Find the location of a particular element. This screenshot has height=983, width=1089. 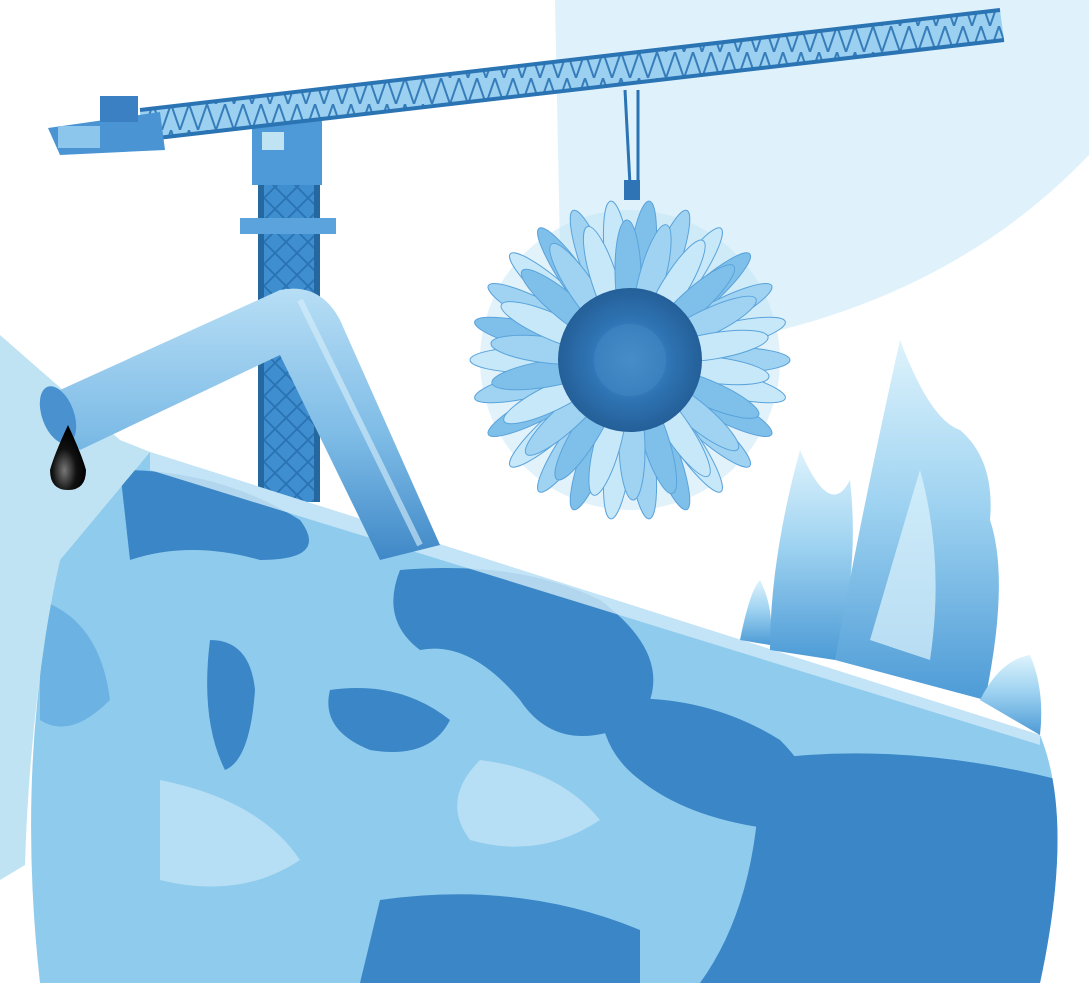

oil-drop-icon is located at coordinates (68, 457).